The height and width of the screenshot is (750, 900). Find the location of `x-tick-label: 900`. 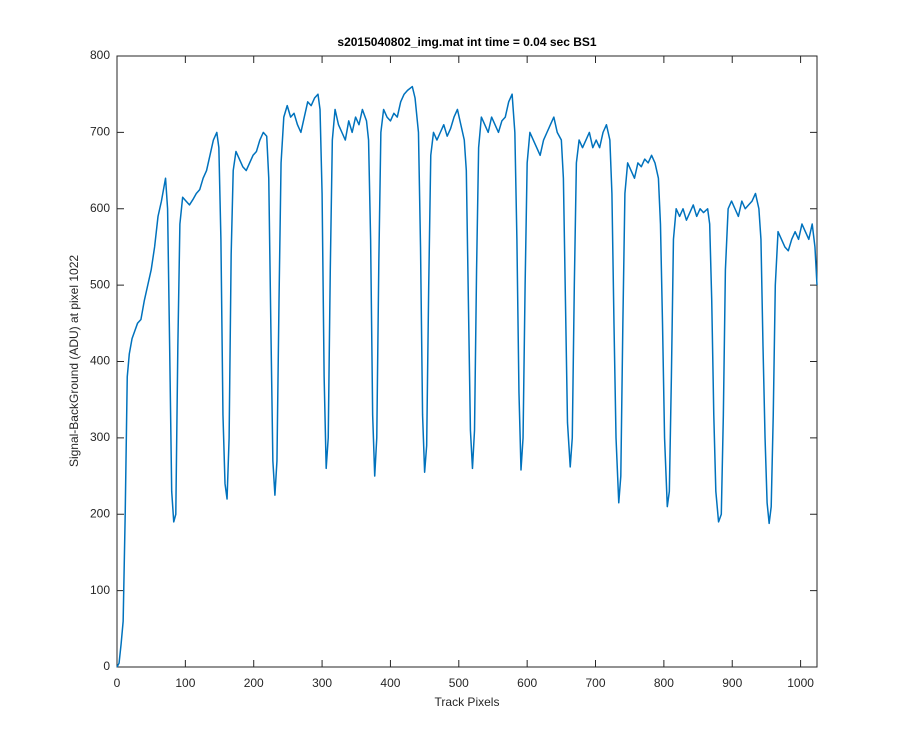

x-tick-label: 900 is located at coordinates (732, 683).